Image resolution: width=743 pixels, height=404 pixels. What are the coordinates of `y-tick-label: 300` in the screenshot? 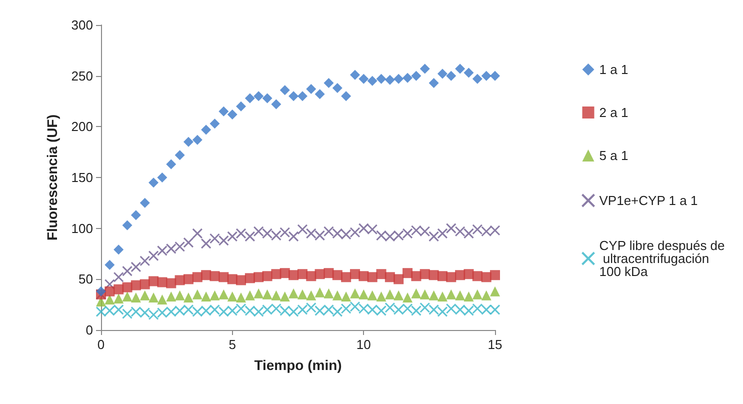 It's located at (82, 25).